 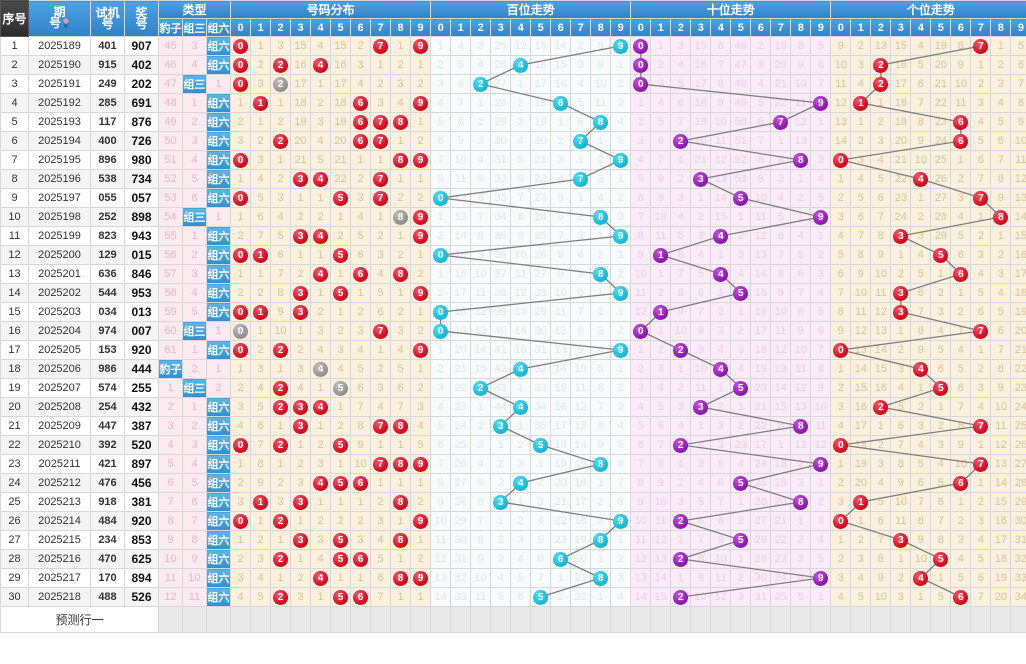 I want to click on th-ge-digit-7: 7, so click(x=981, y=27).